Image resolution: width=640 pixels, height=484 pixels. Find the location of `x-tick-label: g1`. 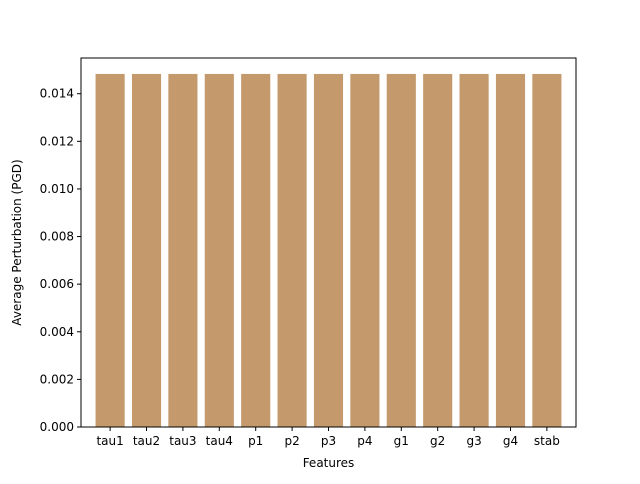

x-tick-label: g1 is located at coordinates (401, 441).